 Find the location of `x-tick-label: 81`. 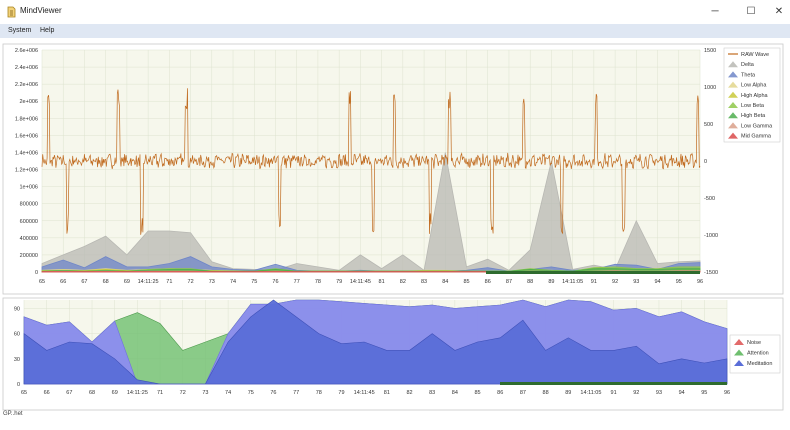

x-tick-label: 81 is located at coordinates (382, 282).